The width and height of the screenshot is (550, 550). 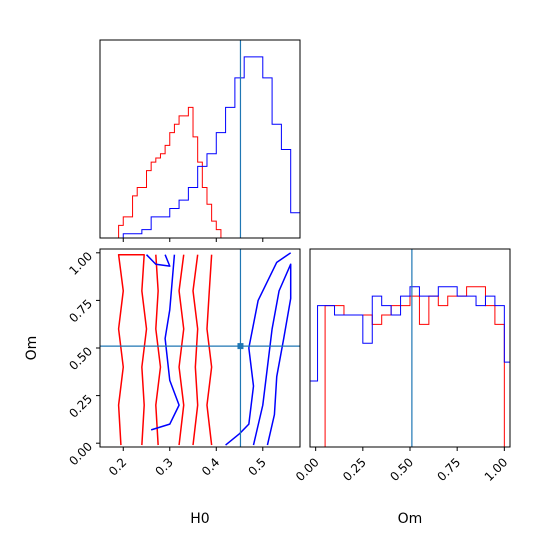 I want to click on h0-marginal-ticks, so click(x=193, y=240).